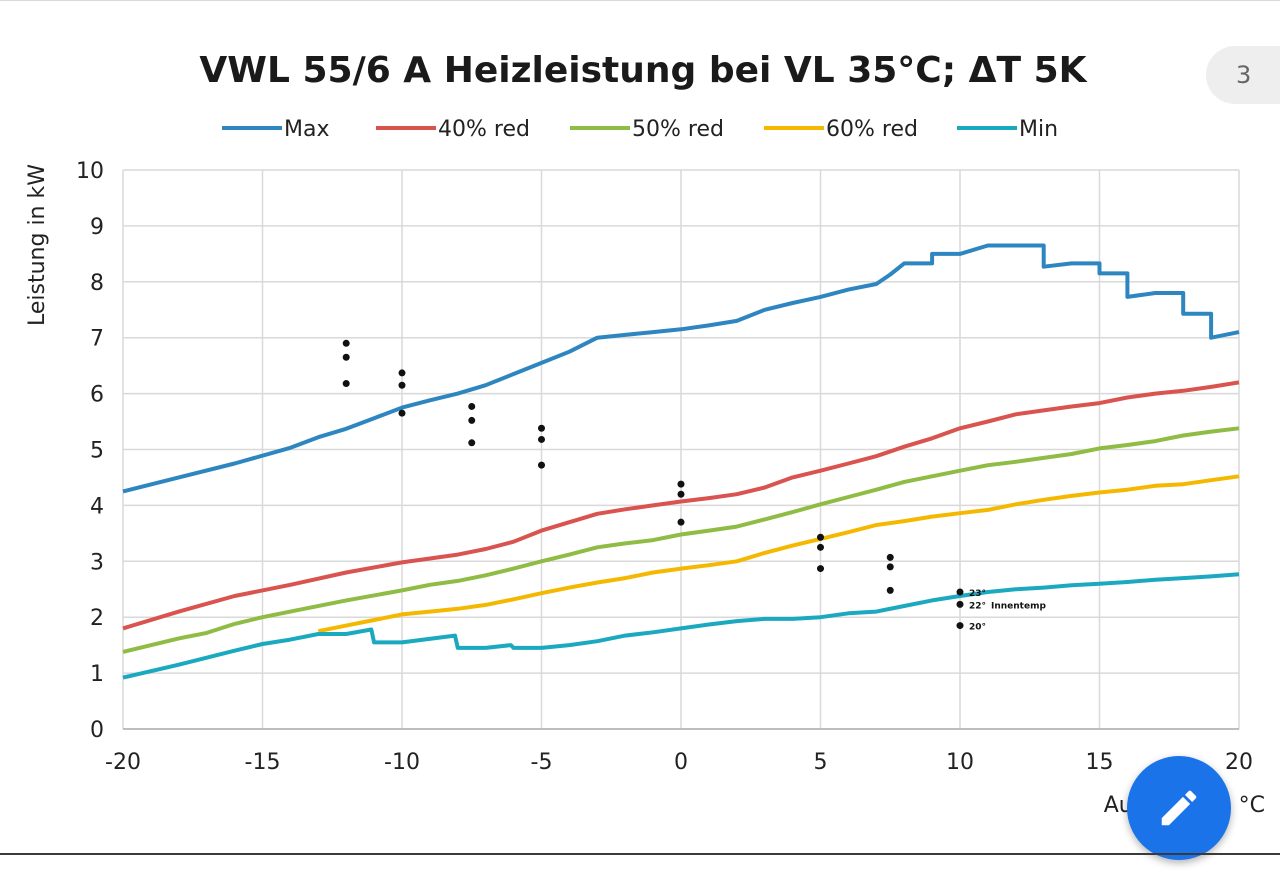 The width and height of the screenshot is (1280, 874). I want to click on legend-label: 60% red, so click(872, 129).